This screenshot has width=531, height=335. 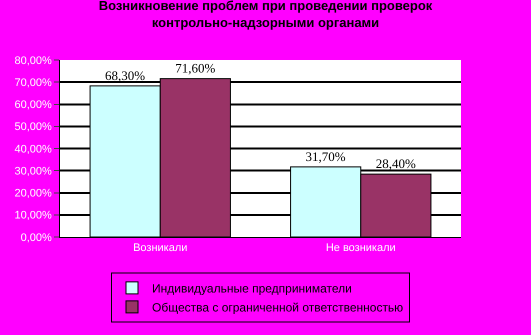 I want to click on x-tick-label: Возникали, so click(x=160, y=248).